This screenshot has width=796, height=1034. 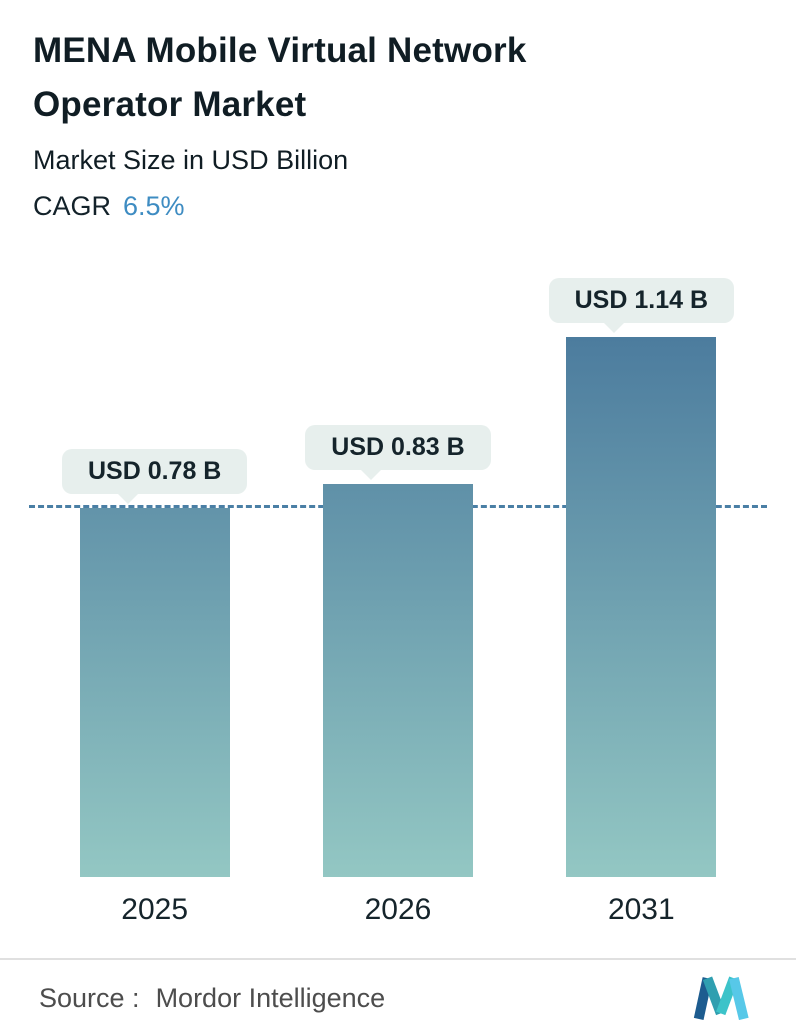 What do you see at coordinates (154, 205) in the screenshot?
I see `cagr-value: 6.5%` at bounding box center [154, 205].